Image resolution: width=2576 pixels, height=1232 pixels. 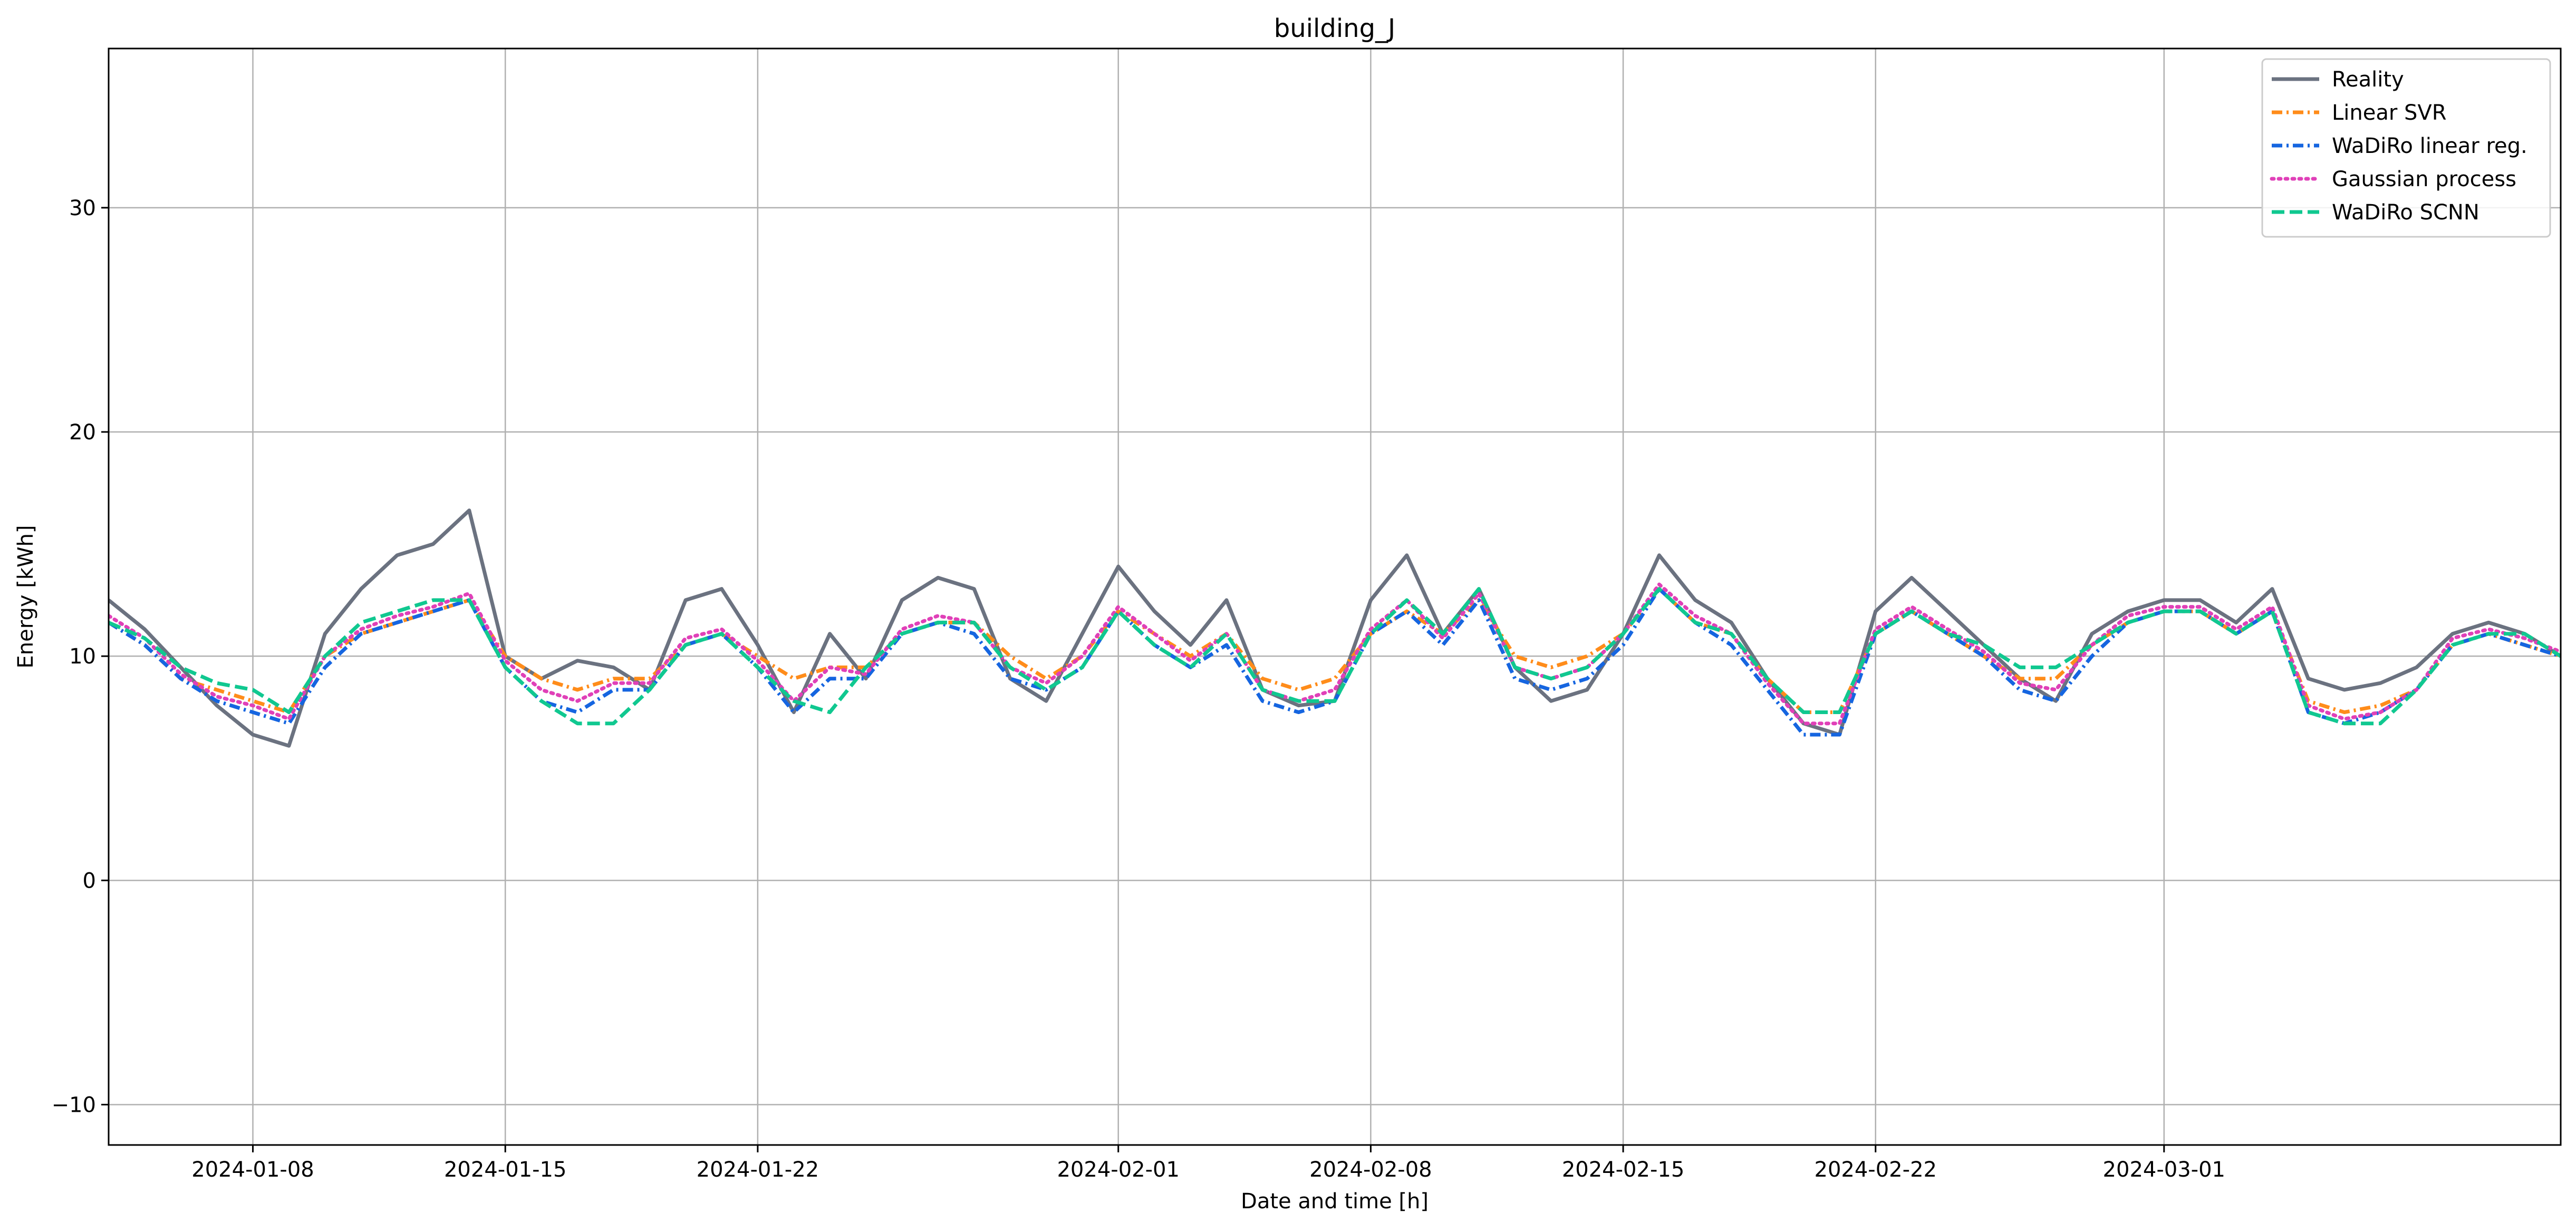 I want to click on y-axis: −10 0 10 20 30, so click(x=80, y=656).